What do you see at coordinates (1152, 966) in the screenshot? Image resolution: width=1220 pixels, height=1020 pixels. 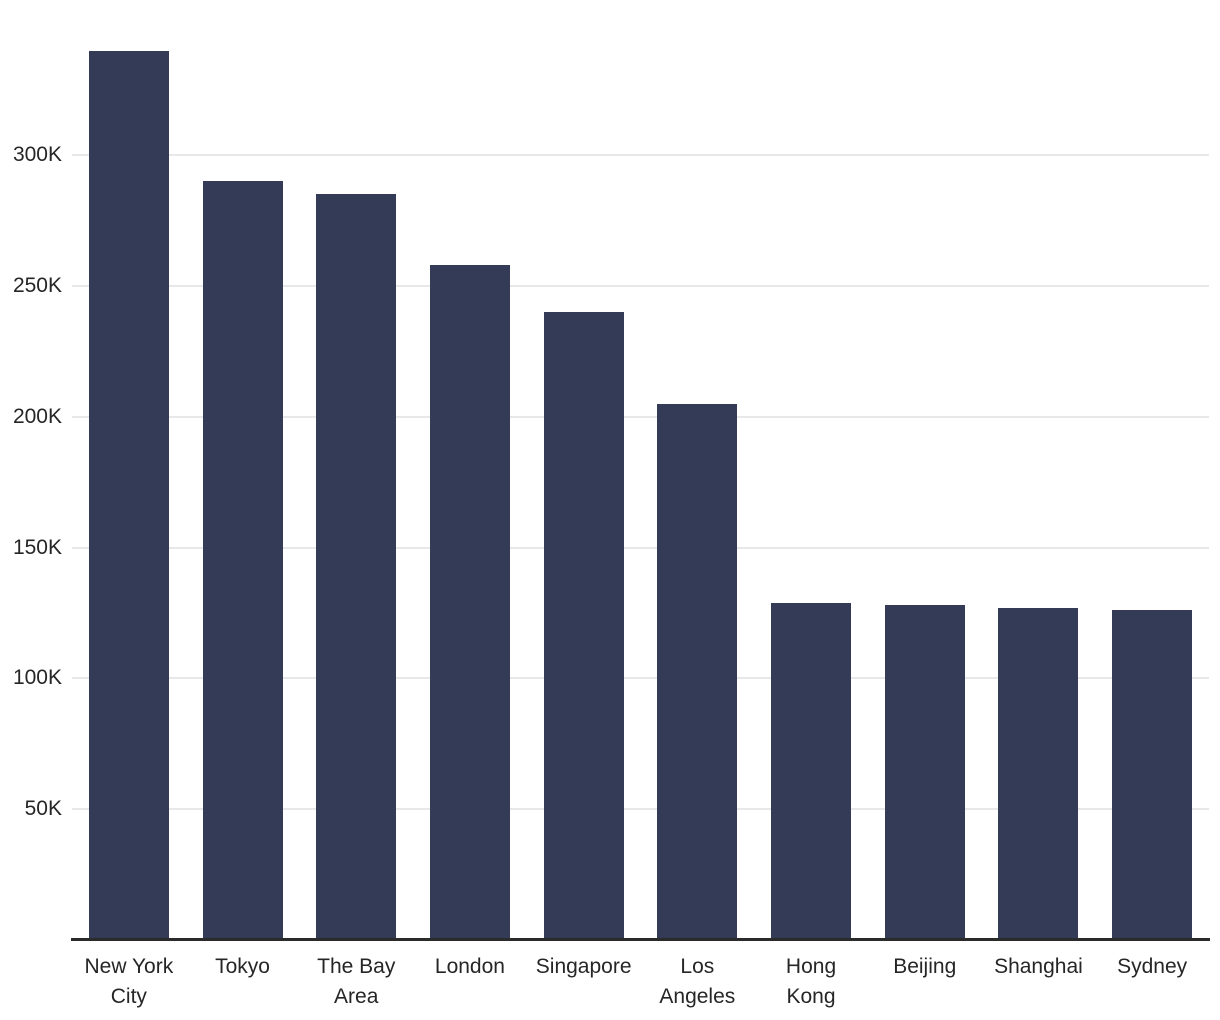 I see `x-tick-label: Sydney` at bounding box center [1152, 966].